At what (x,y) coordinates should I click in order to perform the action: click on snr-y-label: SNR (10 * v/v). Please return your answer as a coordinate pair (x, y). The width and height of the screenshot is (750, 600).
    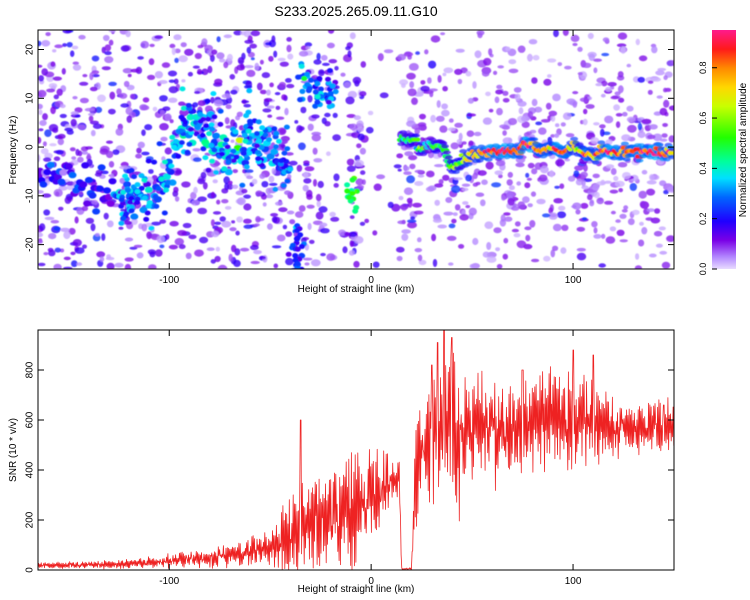
    Looking at the image, I should click on (13, 450).